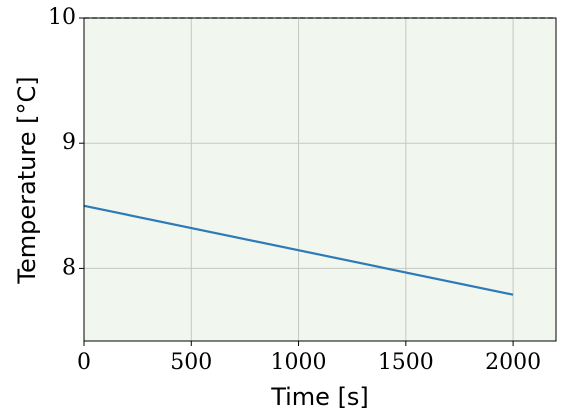 This screenshot has height=417, width=572. Describe the element at coordinates (406, 362) in the screenshot. I see `x-tick-label: 1500` at that location.